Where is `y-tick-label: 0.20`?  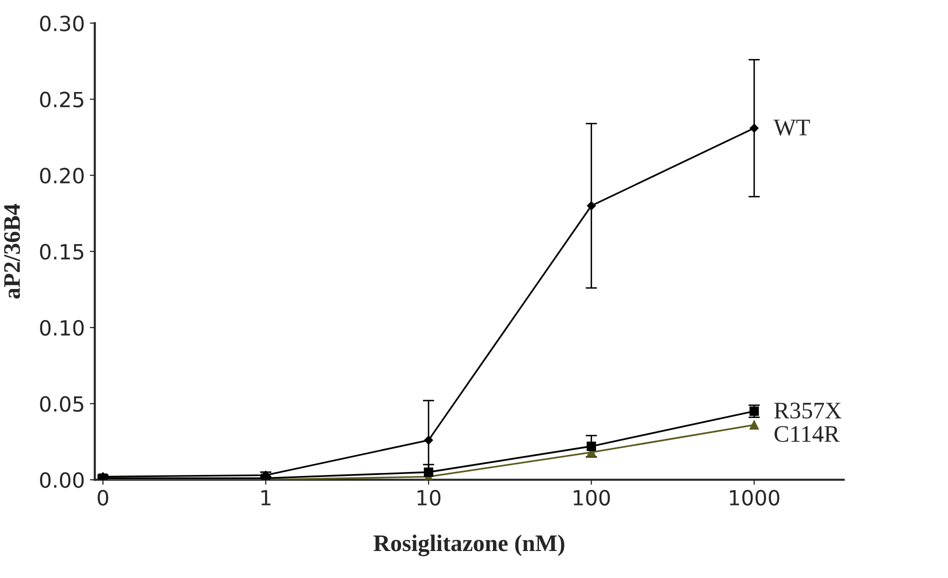
y-tick-label: 0.20 is located at coordinates (62, 176).